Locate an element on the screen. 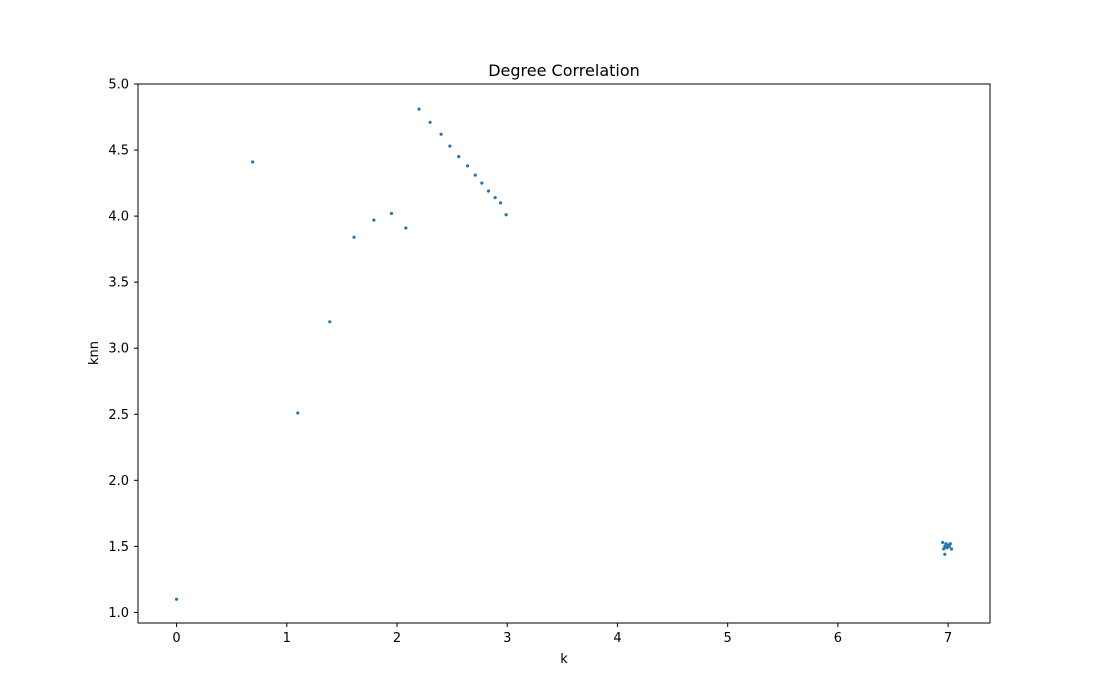 The image size is (1100, 700). y-tick-label: 2.5 is located at coordinates (118, 415).